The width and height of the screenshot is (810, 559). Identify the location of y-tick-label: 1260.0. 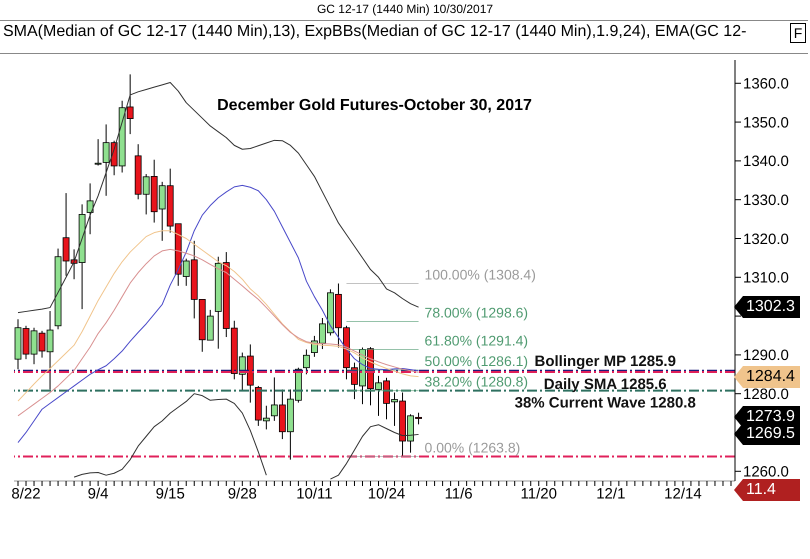
(766, 472).